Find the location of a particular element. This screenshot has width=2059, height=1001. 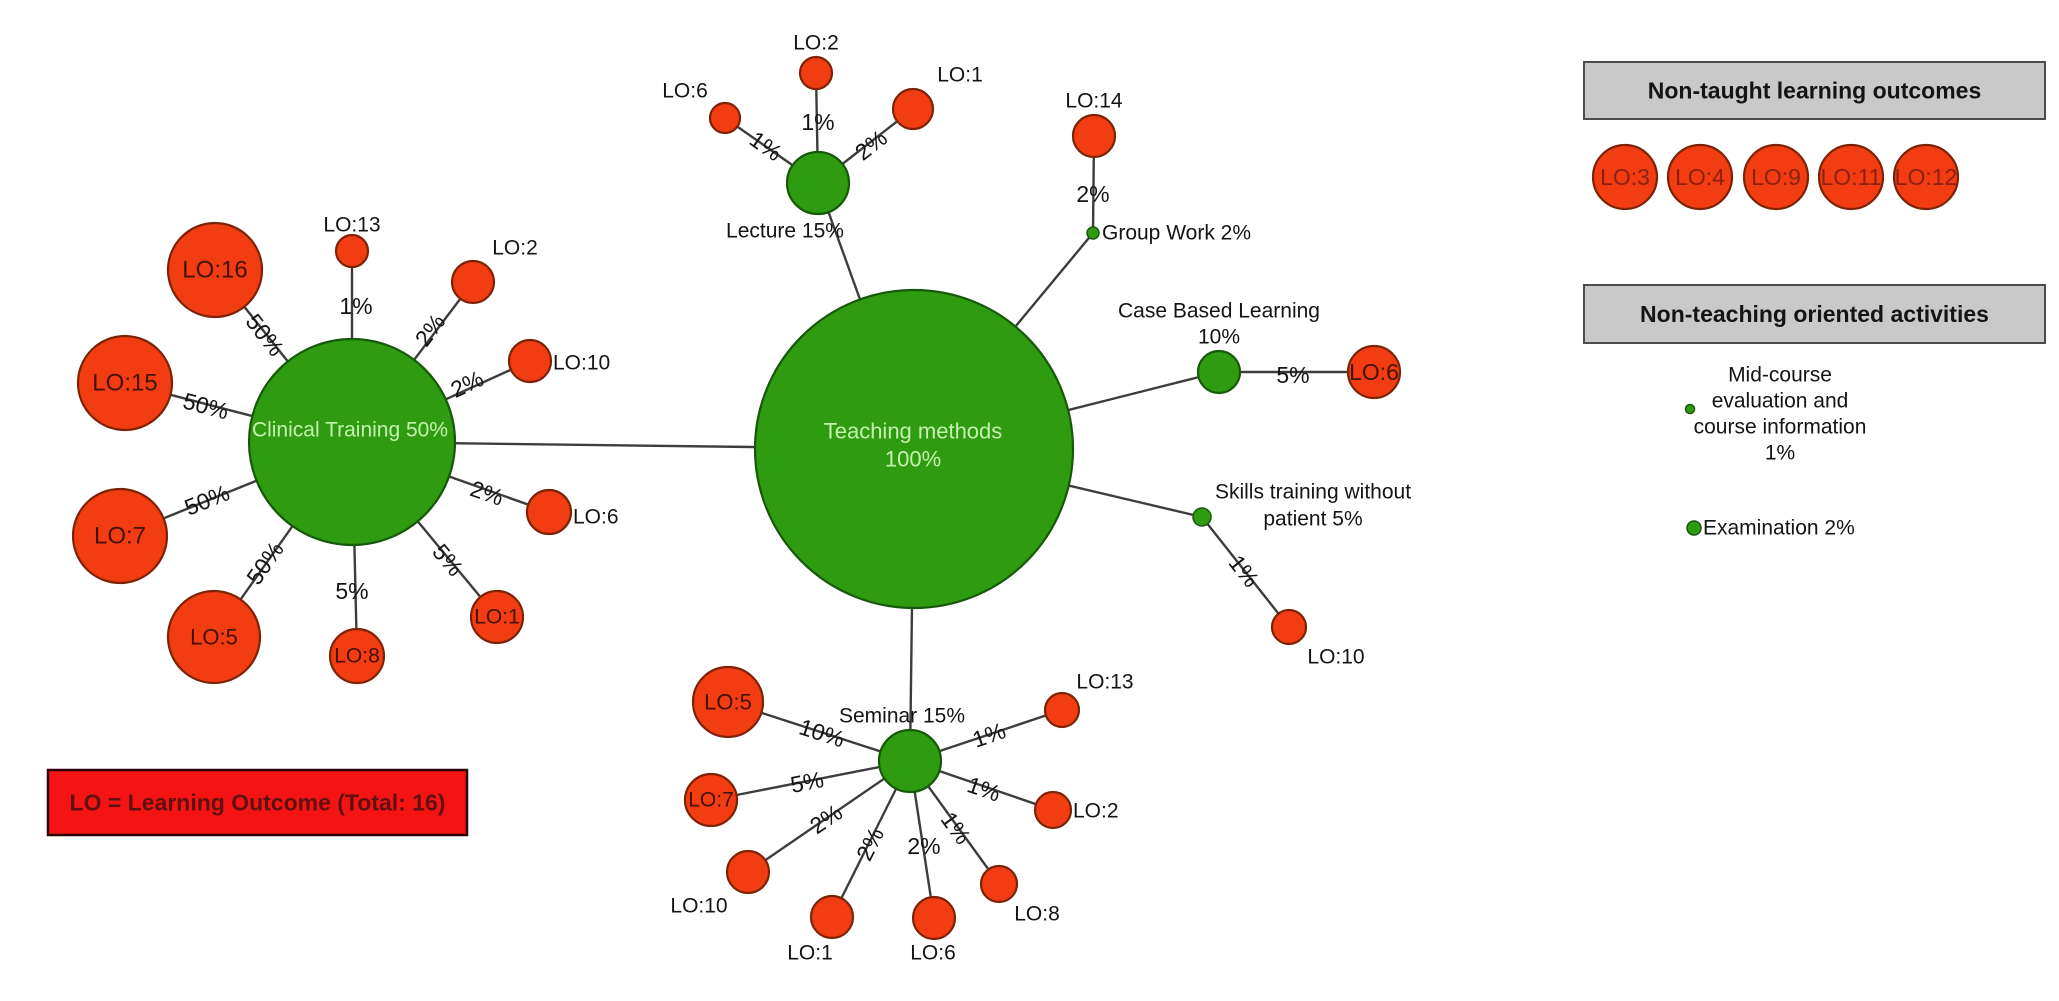

node-ct_lo8-circle is located at coordinates (357, 656).